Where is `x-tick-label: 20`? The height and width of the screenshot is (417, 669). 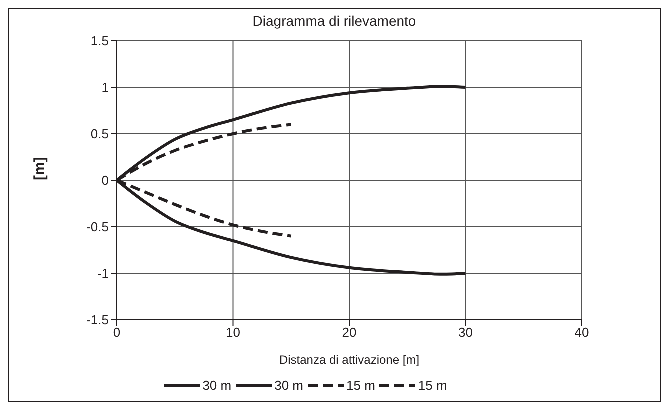
x-tick-label: 20 is located at coordinates (349, 332).